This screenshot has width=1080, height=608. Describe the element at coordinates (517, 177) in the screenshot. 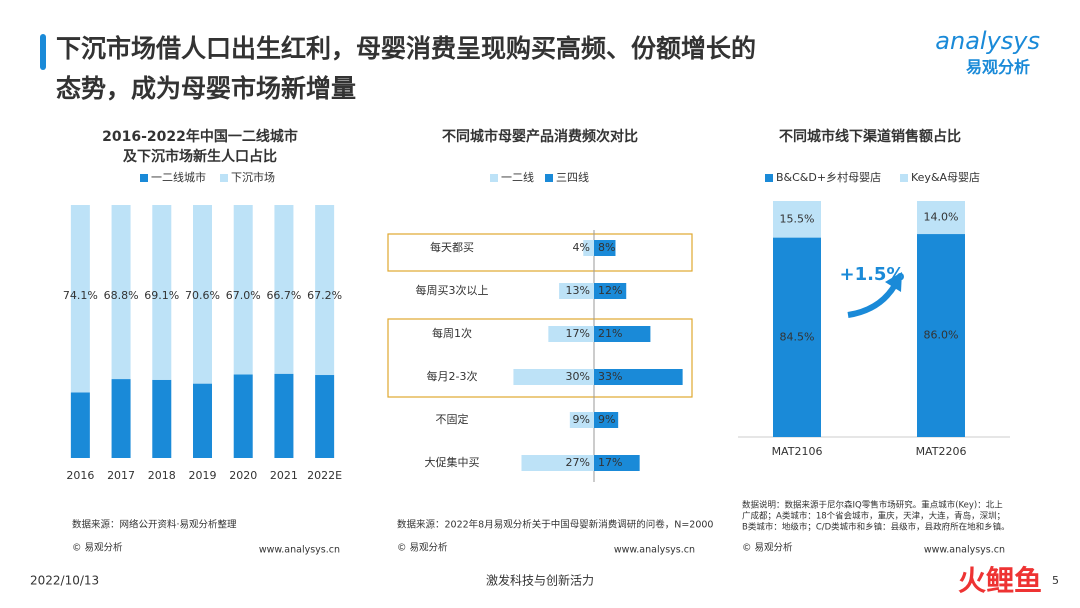

I see `legend-label: 一二线` at that location.